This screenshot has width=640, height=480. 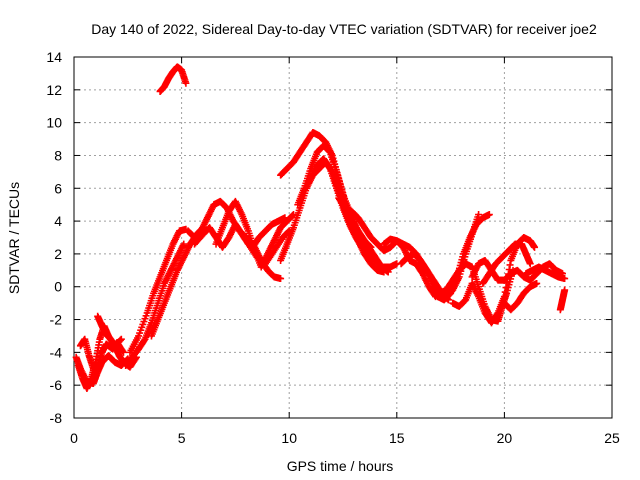 I want to click on x-tick-label: 15, so click(x=397, y=438).